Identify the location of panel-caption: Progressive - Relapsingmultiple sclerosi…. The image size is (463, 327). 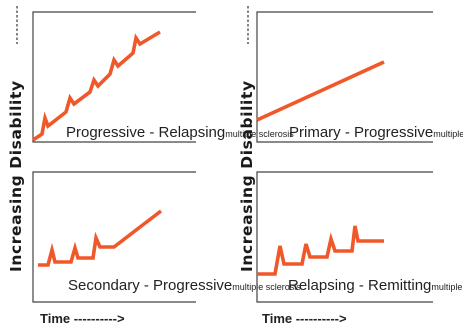
(180, 132).